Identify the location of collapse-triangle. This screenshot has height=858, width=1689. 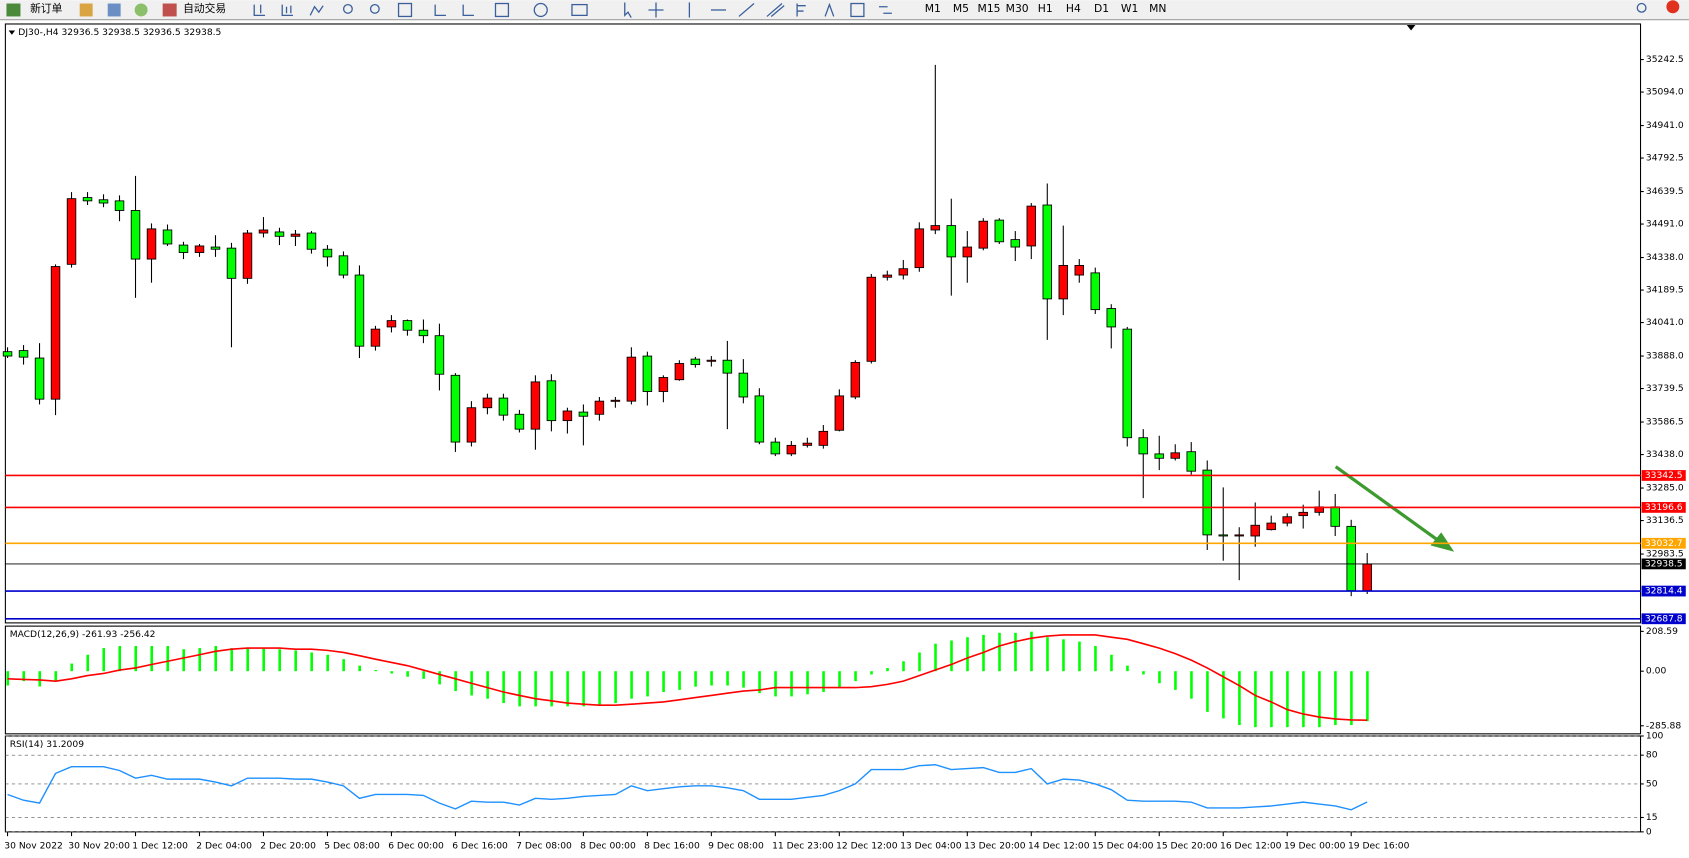
(12, 32).